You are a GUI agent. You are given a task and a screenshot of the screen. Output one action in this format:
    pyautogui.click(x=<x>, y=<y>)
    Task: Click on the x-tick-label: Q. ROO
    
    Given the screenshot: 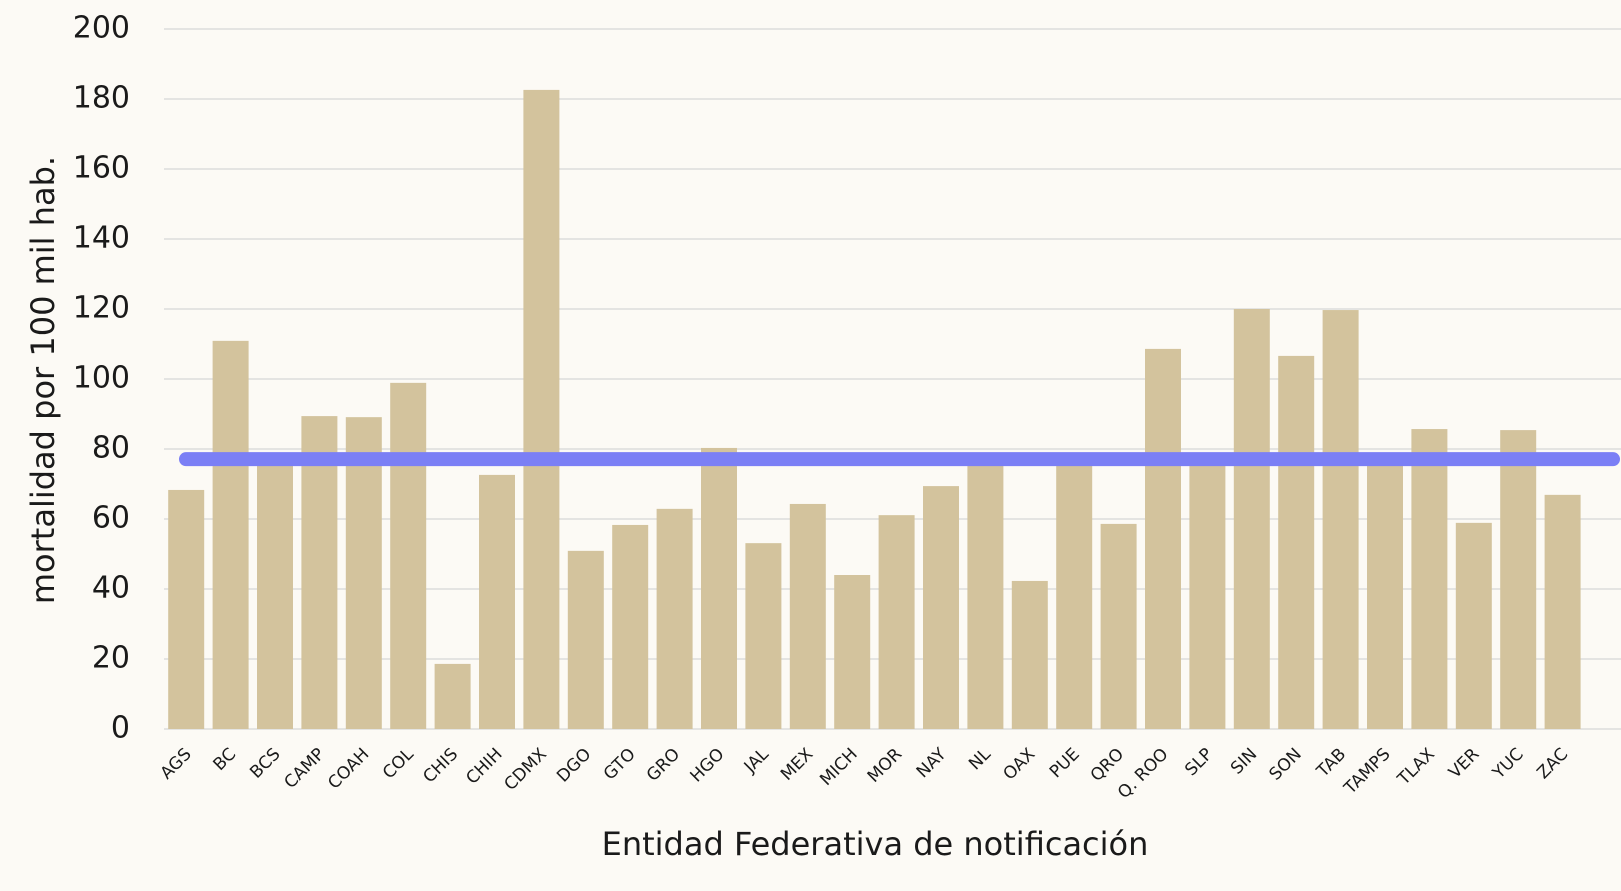 What is the action you would take?
    pyautogui.click(x=1143, y=773)
    